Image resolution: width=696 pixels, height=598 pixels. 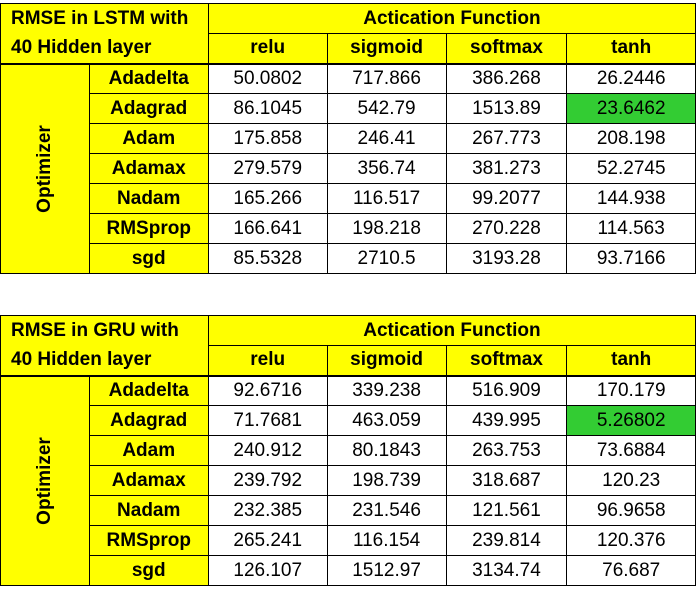 I want to click on value-cell: 86.1045, so click(x=267, y=108).